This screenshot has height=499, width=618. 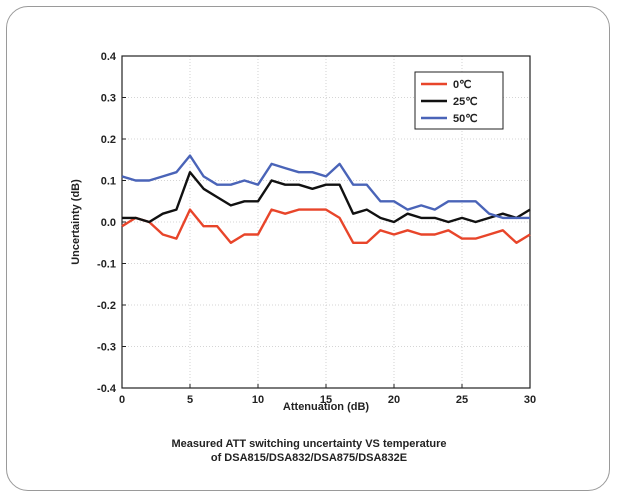 I want to click on series-lines, so click(x=326, y=199).